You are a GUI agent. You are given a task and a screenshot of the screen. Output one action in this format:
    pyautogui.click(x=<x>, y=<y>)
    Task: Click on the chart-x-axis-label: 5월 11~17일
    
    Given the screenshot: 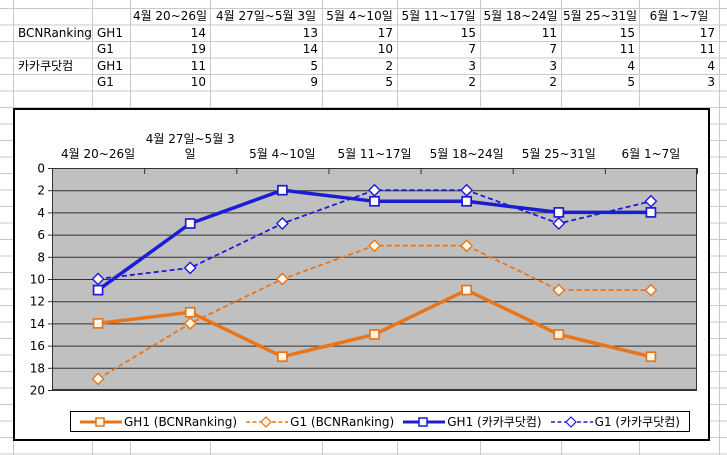 What is the action you would take?
    pyautogui.click(x=374, y=154)
    